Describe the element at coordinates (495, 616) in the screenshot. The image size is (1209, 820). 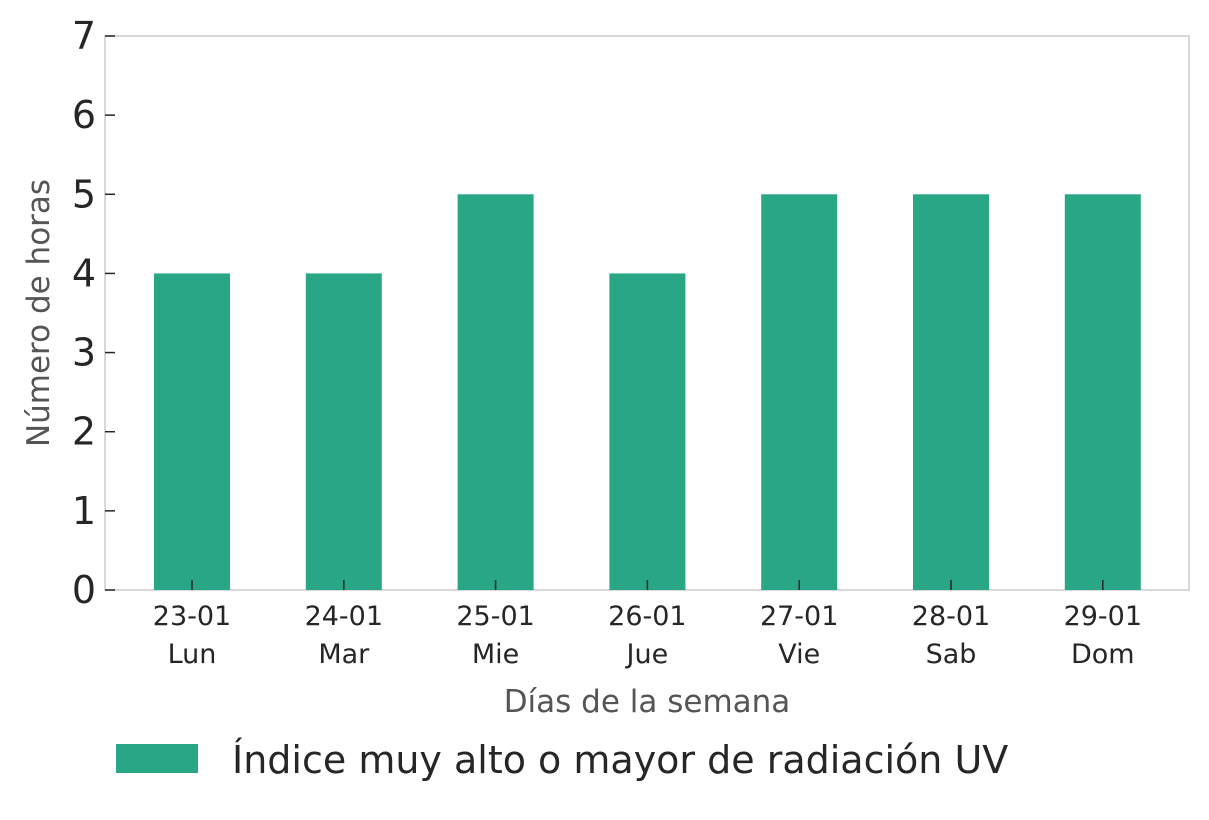
I see `x-tick-label-date: 25-01` at that location.